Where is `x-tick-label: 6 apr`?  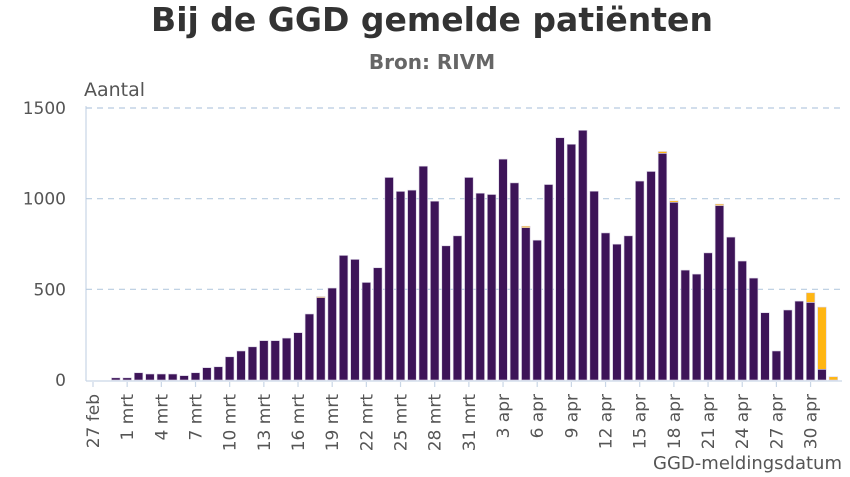
x-tick-label: 6 apr is located at coordinates (538, 416).